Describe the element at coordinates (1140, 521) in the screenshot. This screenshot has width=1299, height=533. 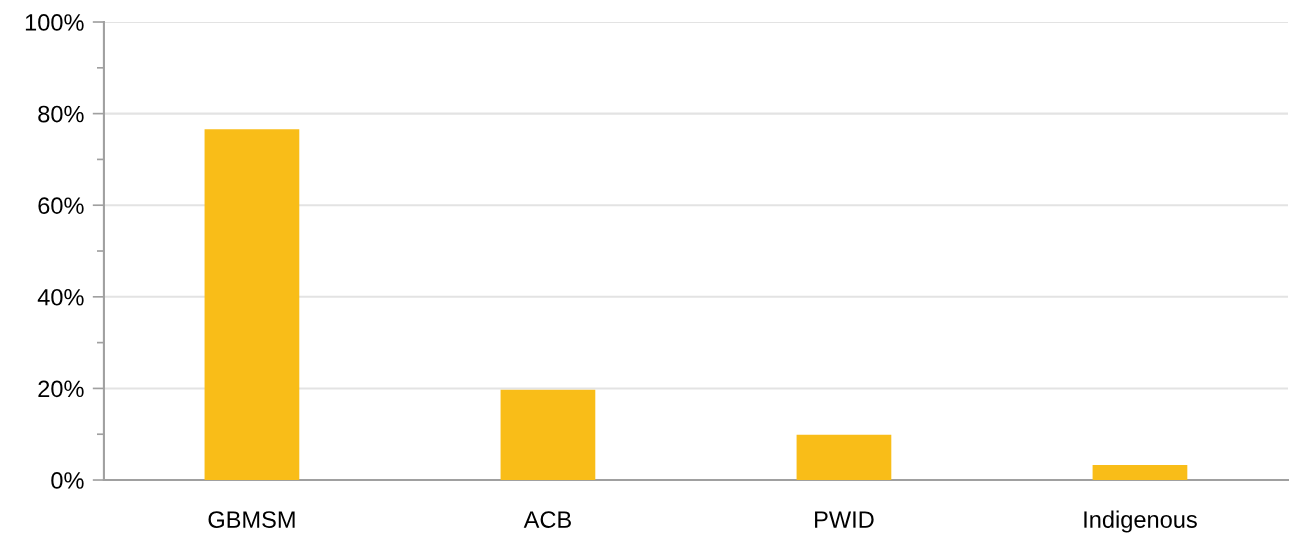
I see `x-tick-label: Indigenous` at that location.